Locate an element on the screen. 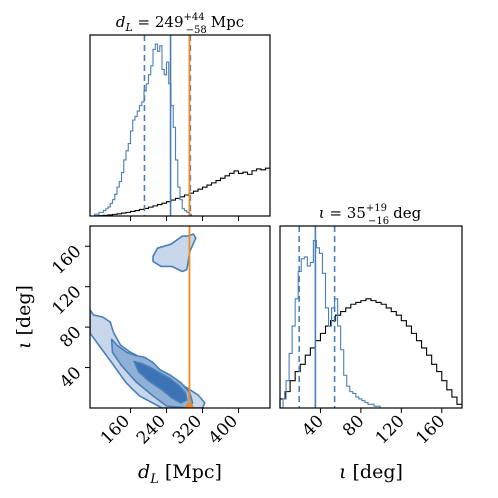 This screenshot has width=498, height=498. iota-x-tick-label: 80 is located at coordinates (353, 425).